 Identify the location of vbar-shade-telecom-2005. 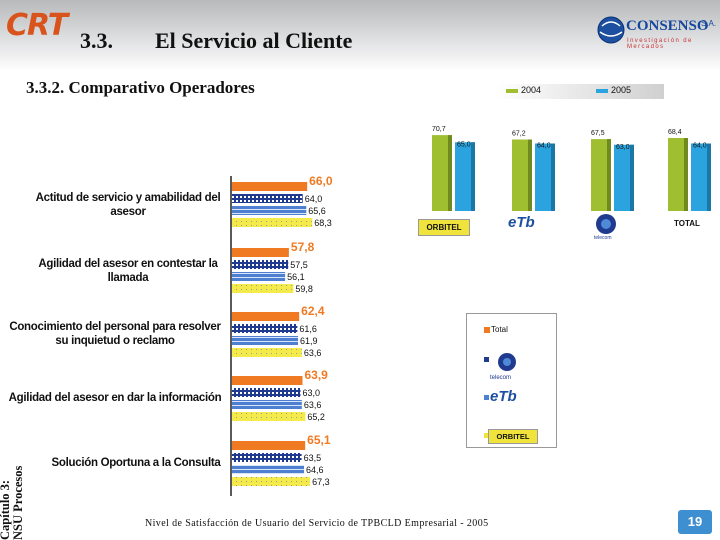
(632, 177).